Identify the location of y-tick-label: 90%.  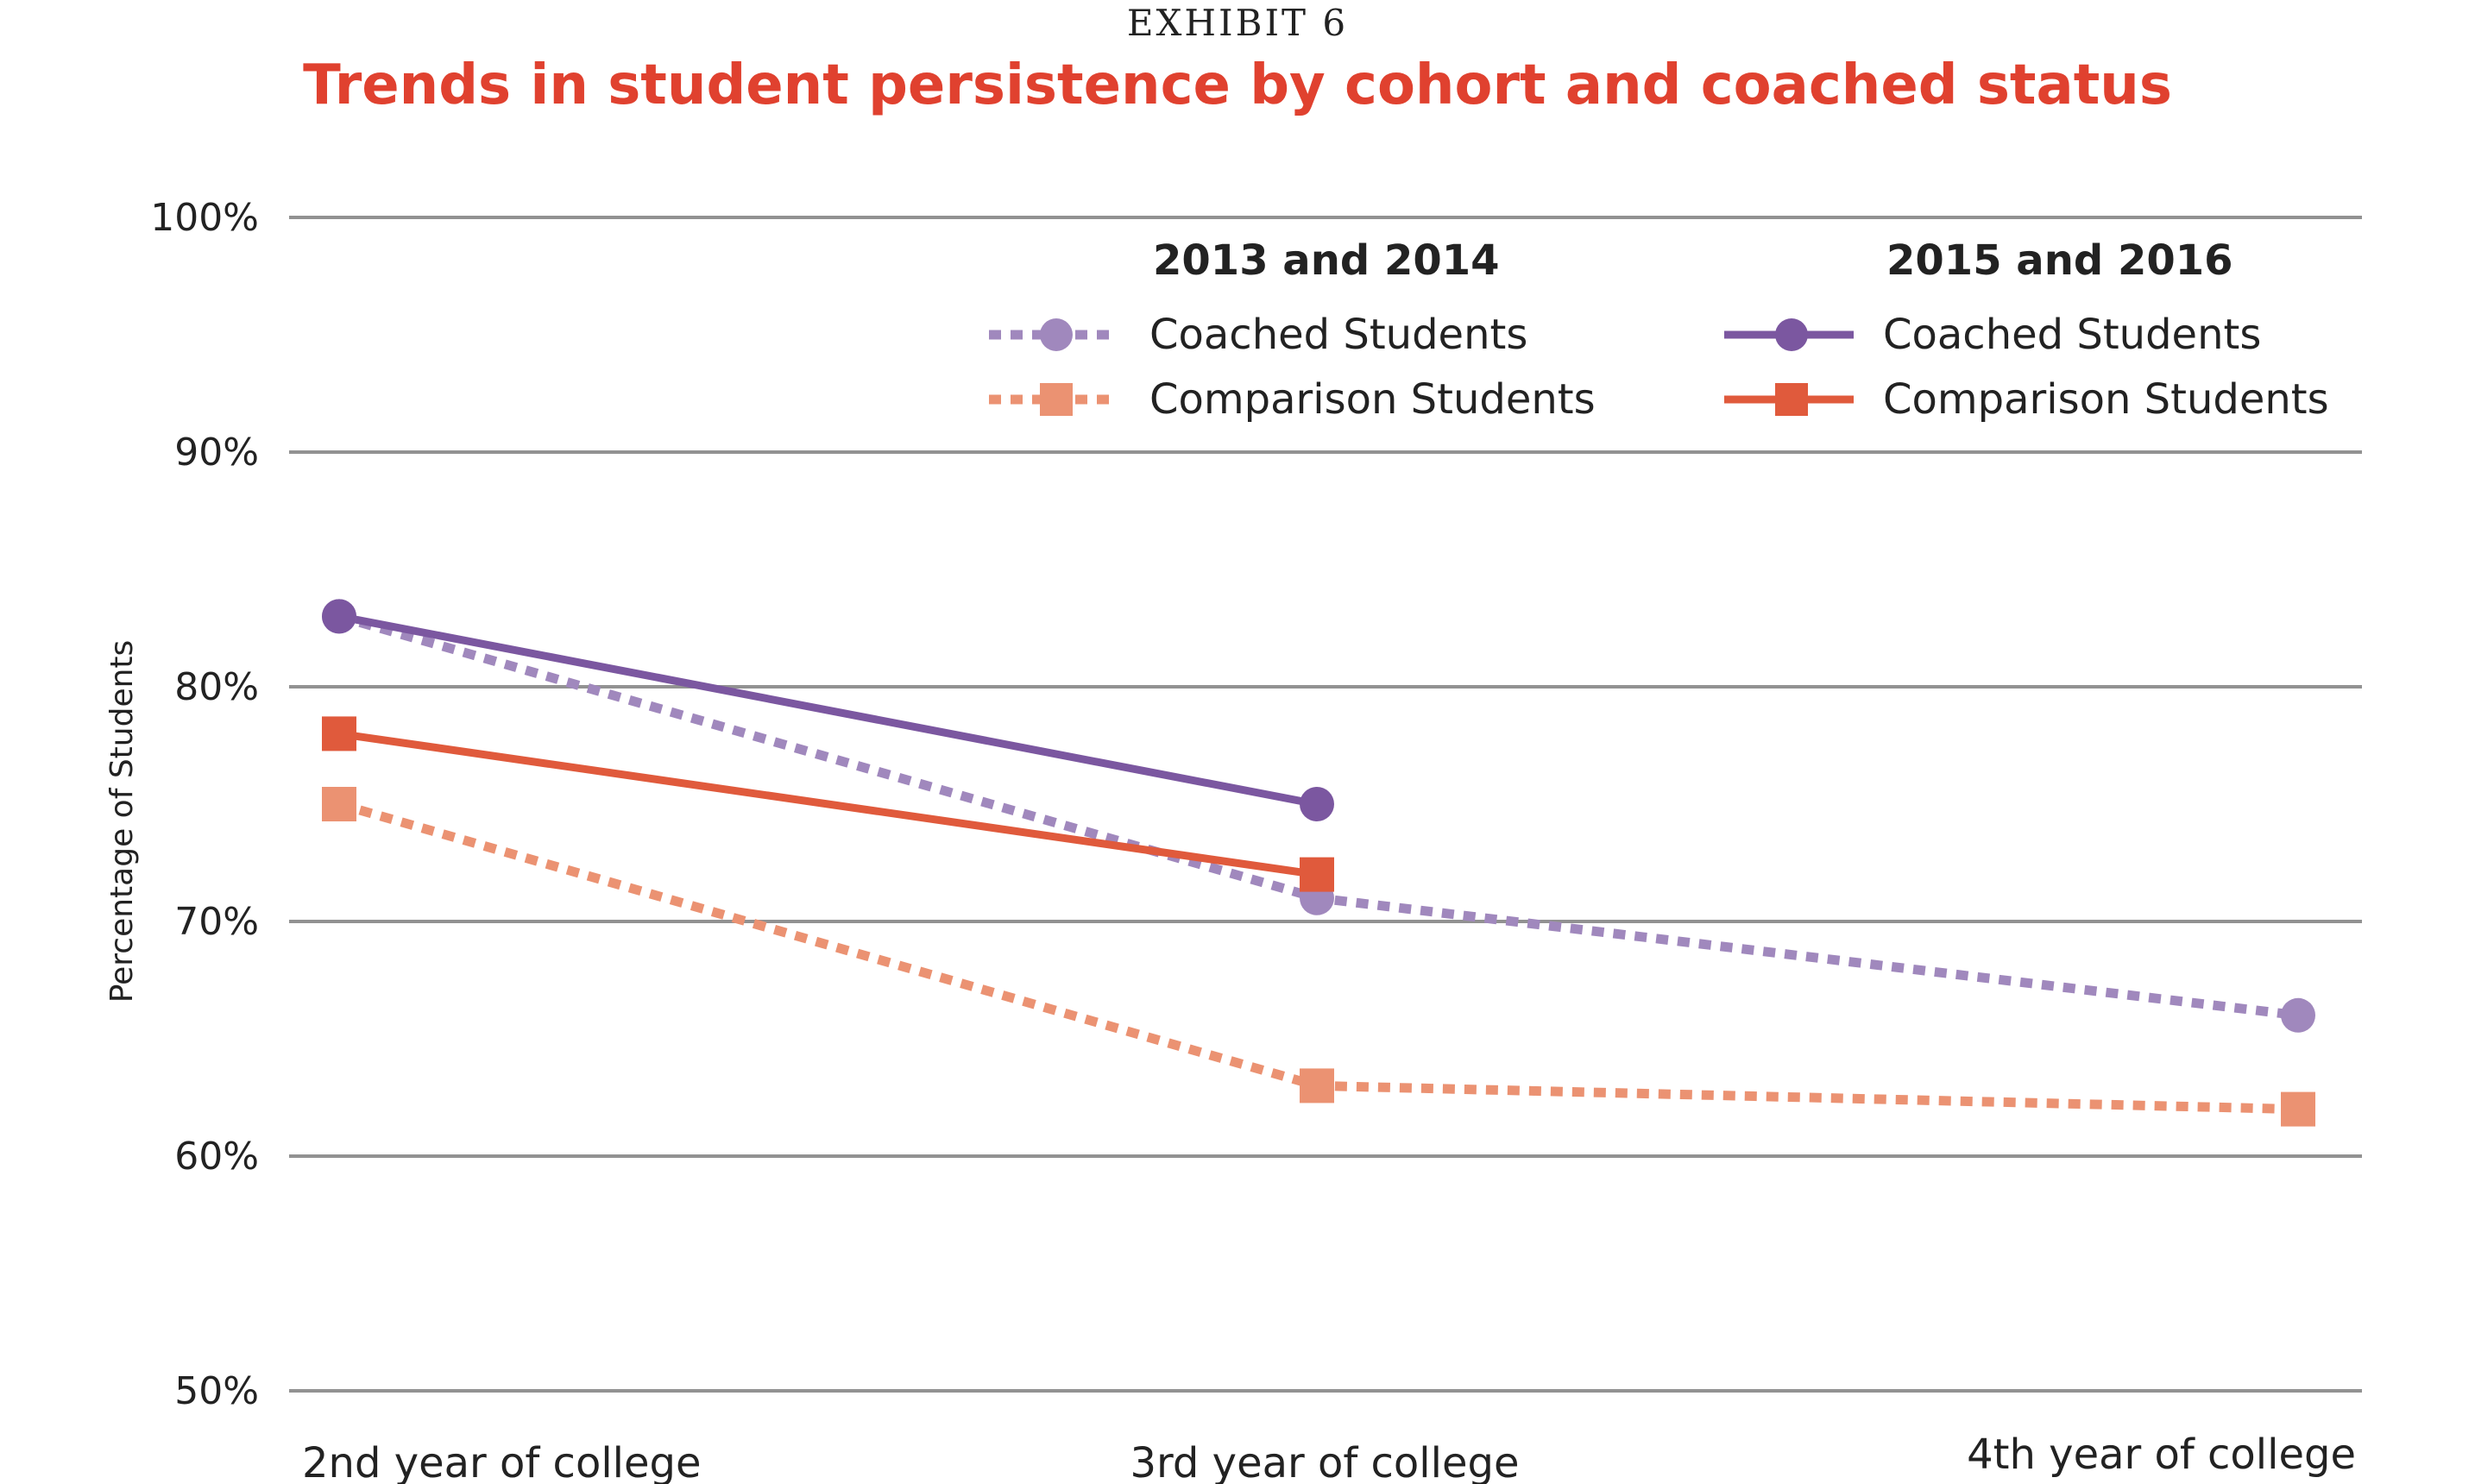
(216, 453).